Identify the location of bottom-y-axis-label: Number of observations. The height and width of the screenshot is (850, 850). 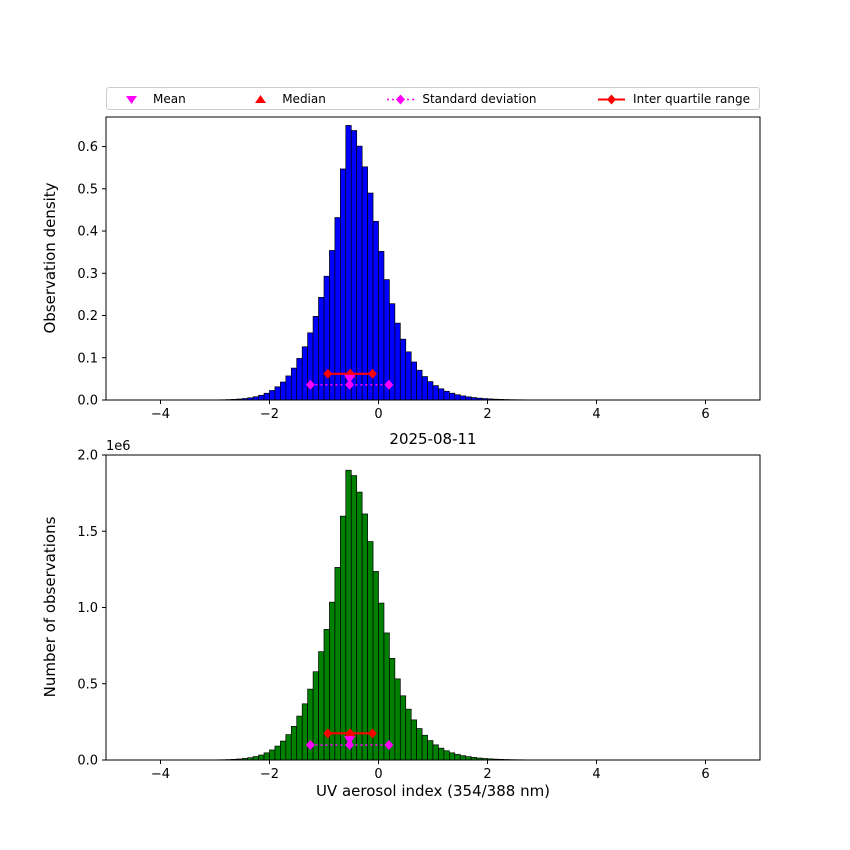
(50, 606).